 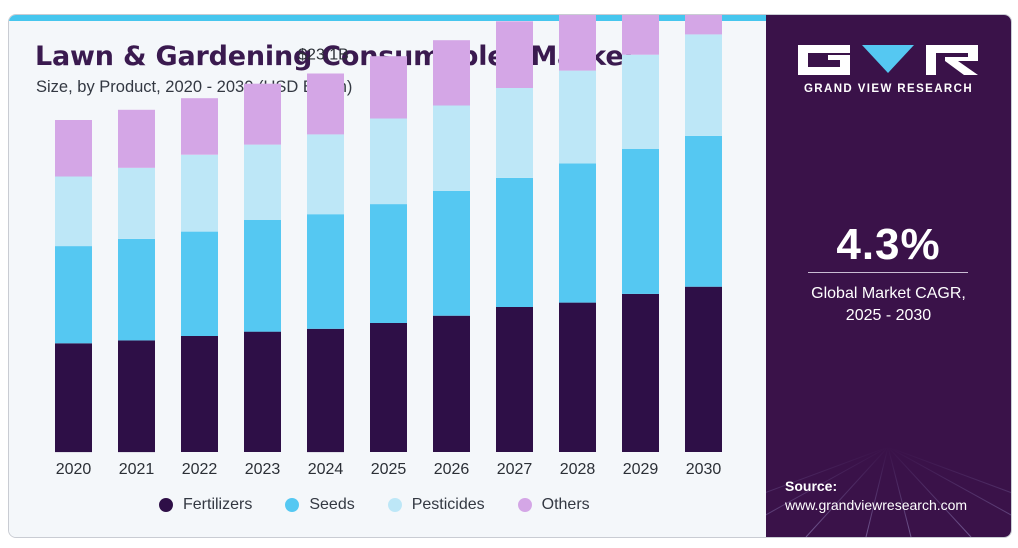 I want to click on bar-pesticides-2025, so click(x=388, y=161).